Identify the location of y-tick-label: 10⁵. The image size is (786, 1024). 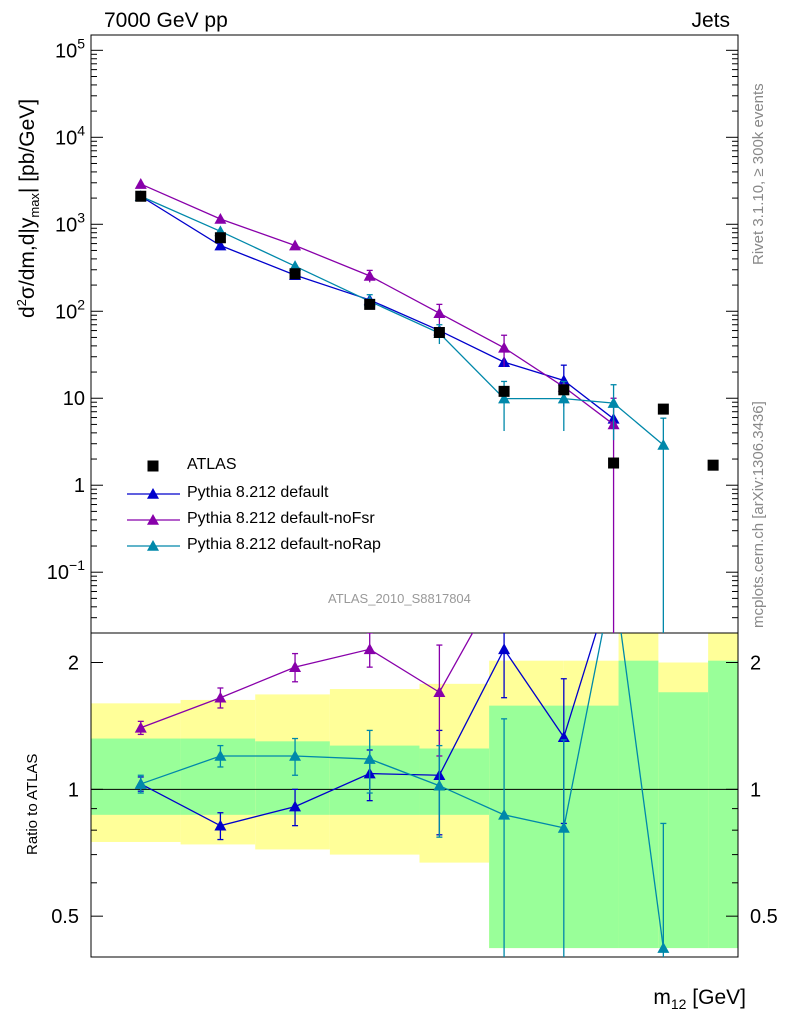
(70, 48).